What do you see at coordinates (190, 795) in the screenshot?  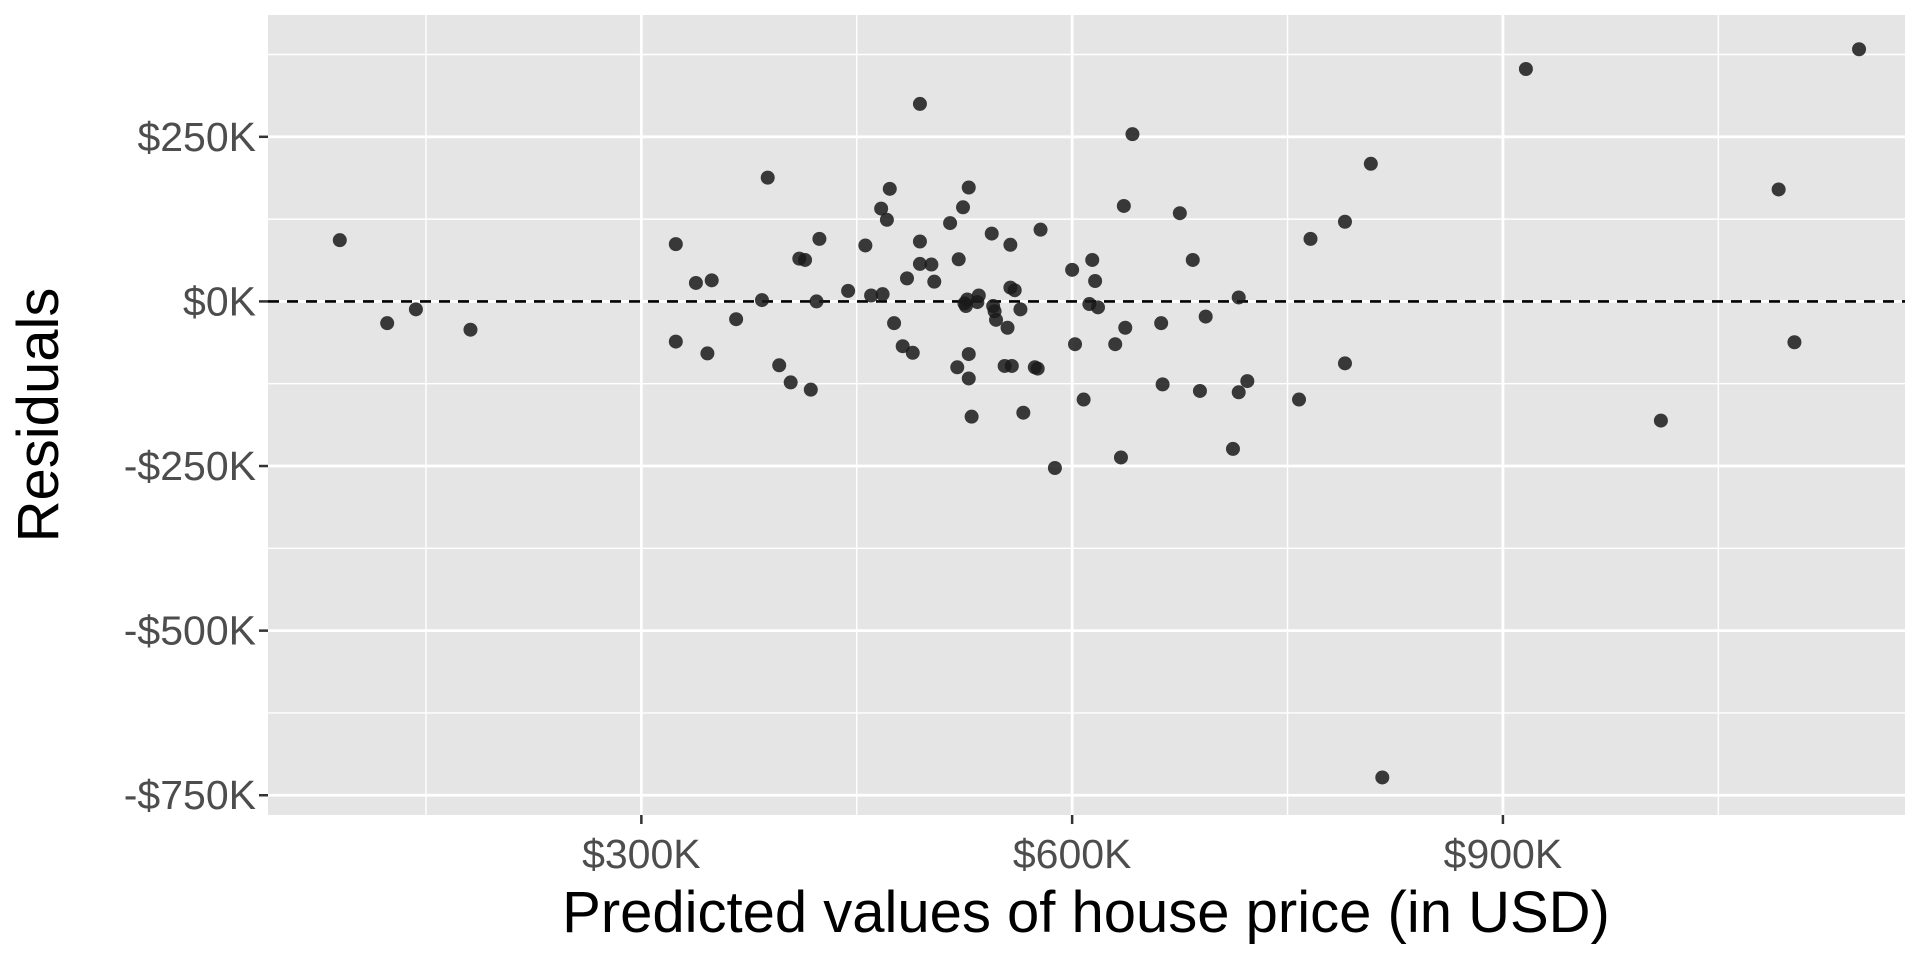 I see `y-tick-label: -$750K` at bounding box center [190, 795].